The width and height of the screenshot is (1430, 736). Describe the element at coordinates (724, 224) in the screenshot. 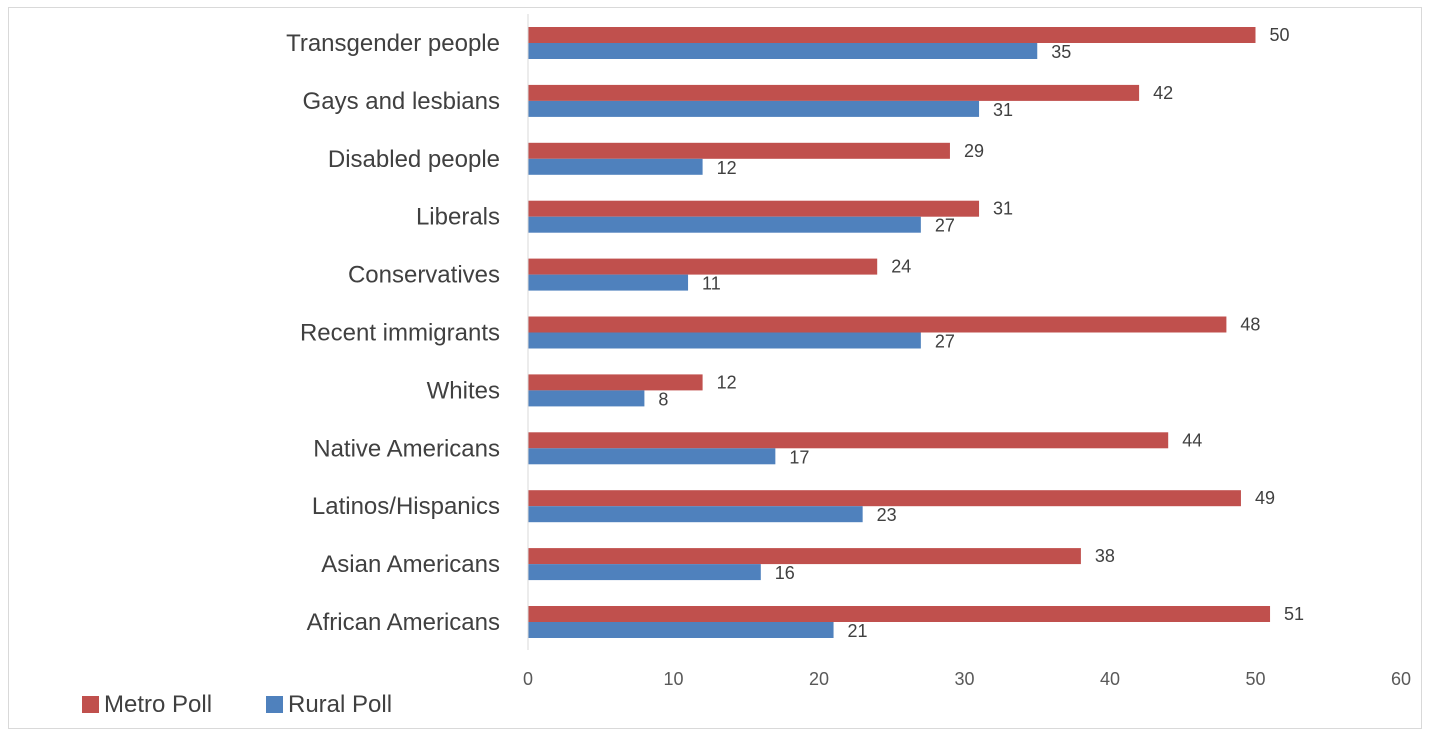

I see `bar-rural-poll-liberals` at that location.